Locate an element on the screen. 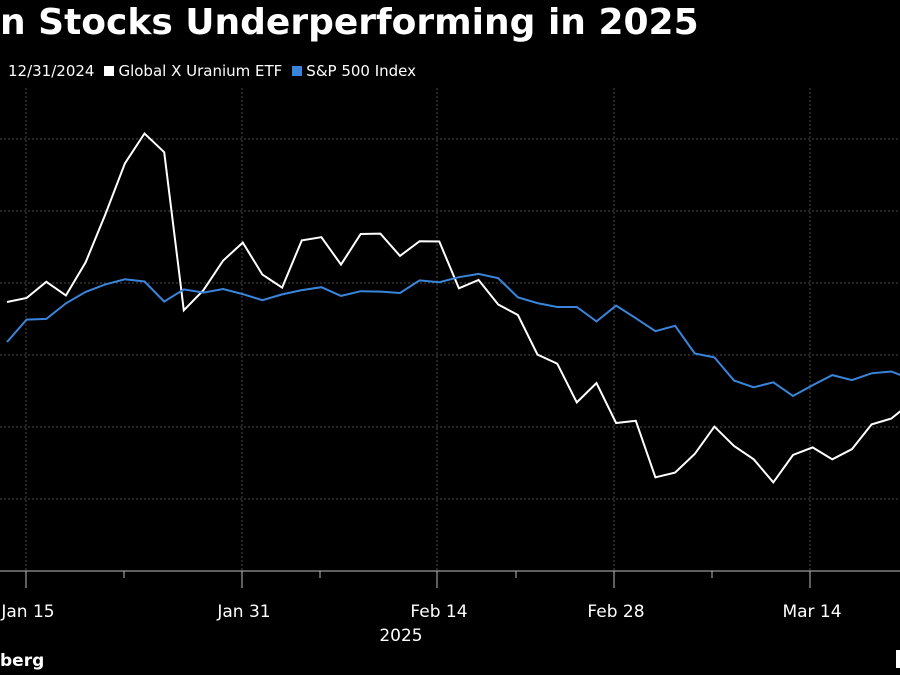  legend-swatch-sp500 is located at coordinates (297, 71).